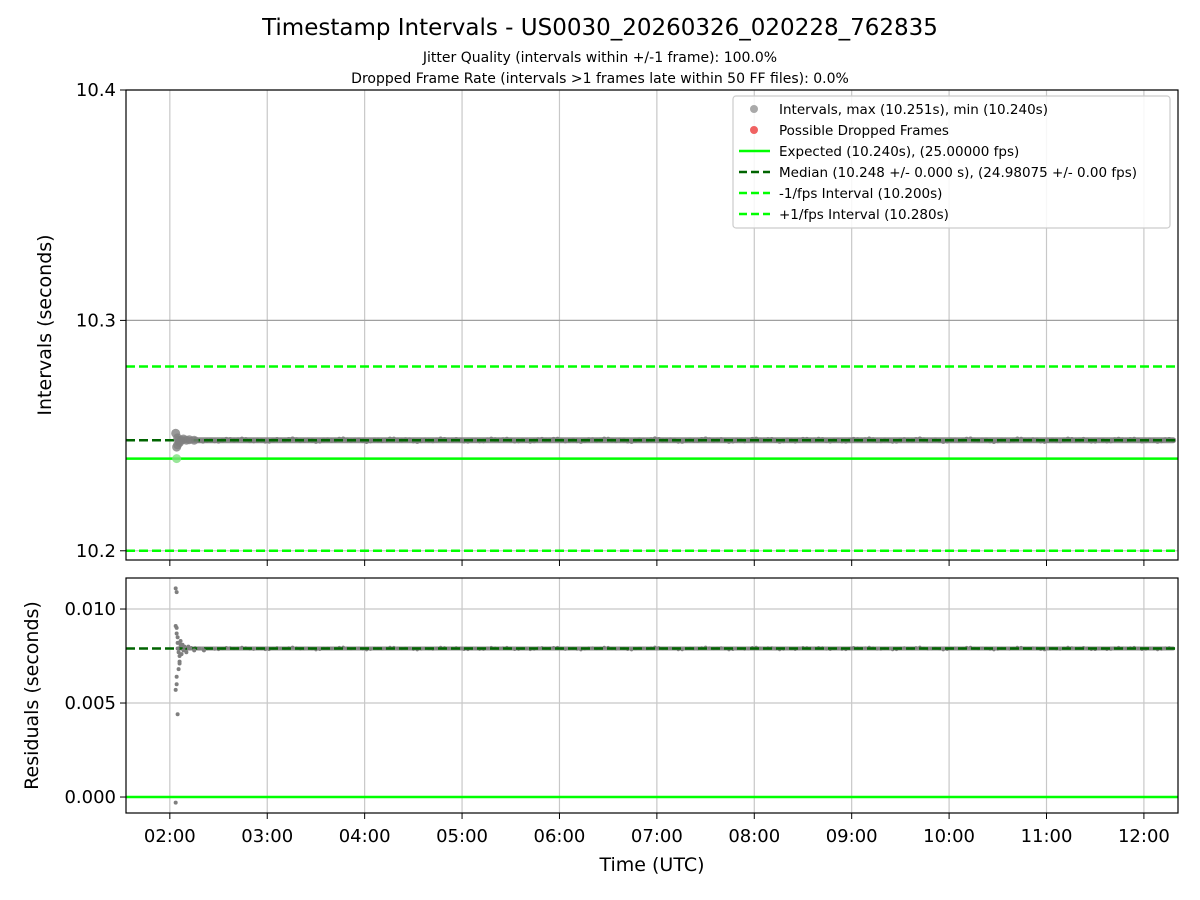 The width and height of the screenshot is (1200, 900). What do you see at coordinates (90, 609) in the screenshot?
I see `residuals-ytick-label: 0.010` at bounding box center [90, 609].